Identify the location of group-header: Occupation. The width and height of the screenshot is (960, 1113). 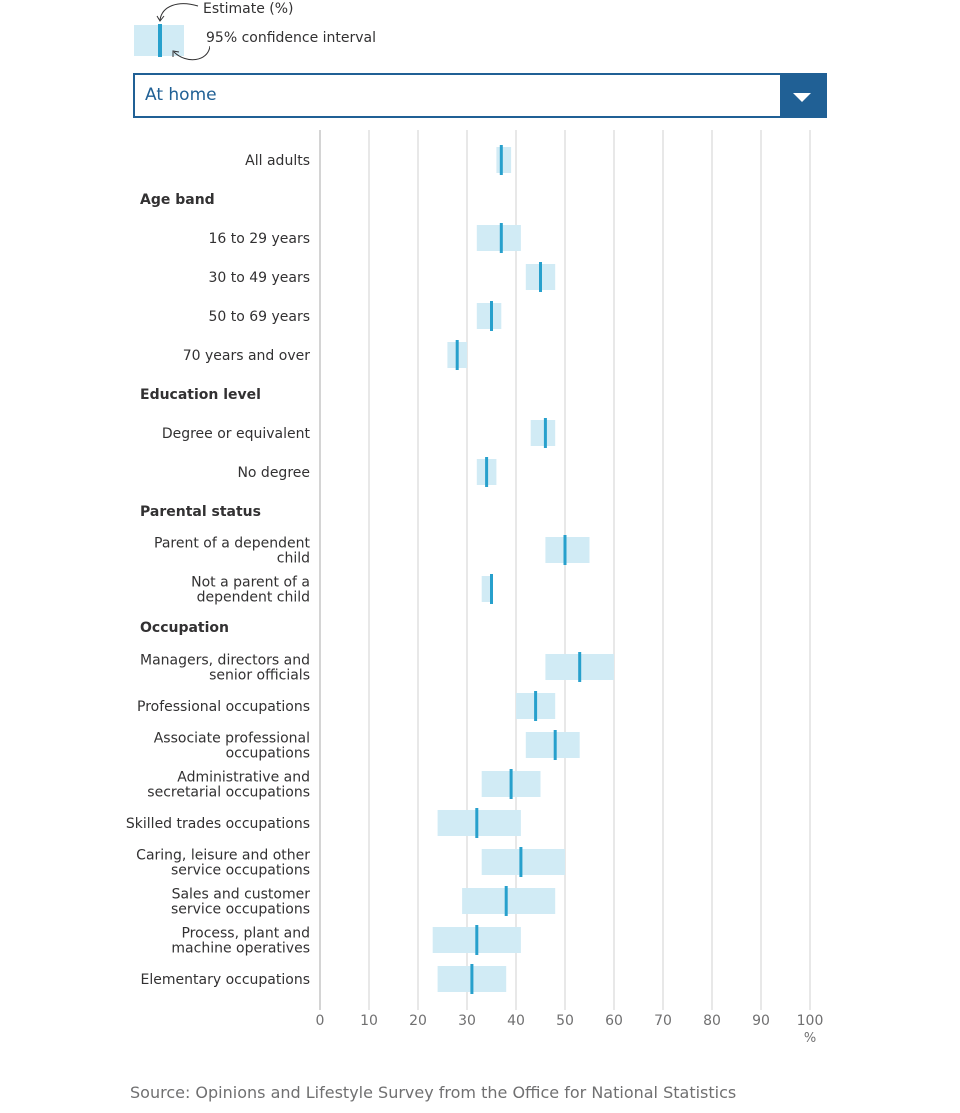
(184, 628).